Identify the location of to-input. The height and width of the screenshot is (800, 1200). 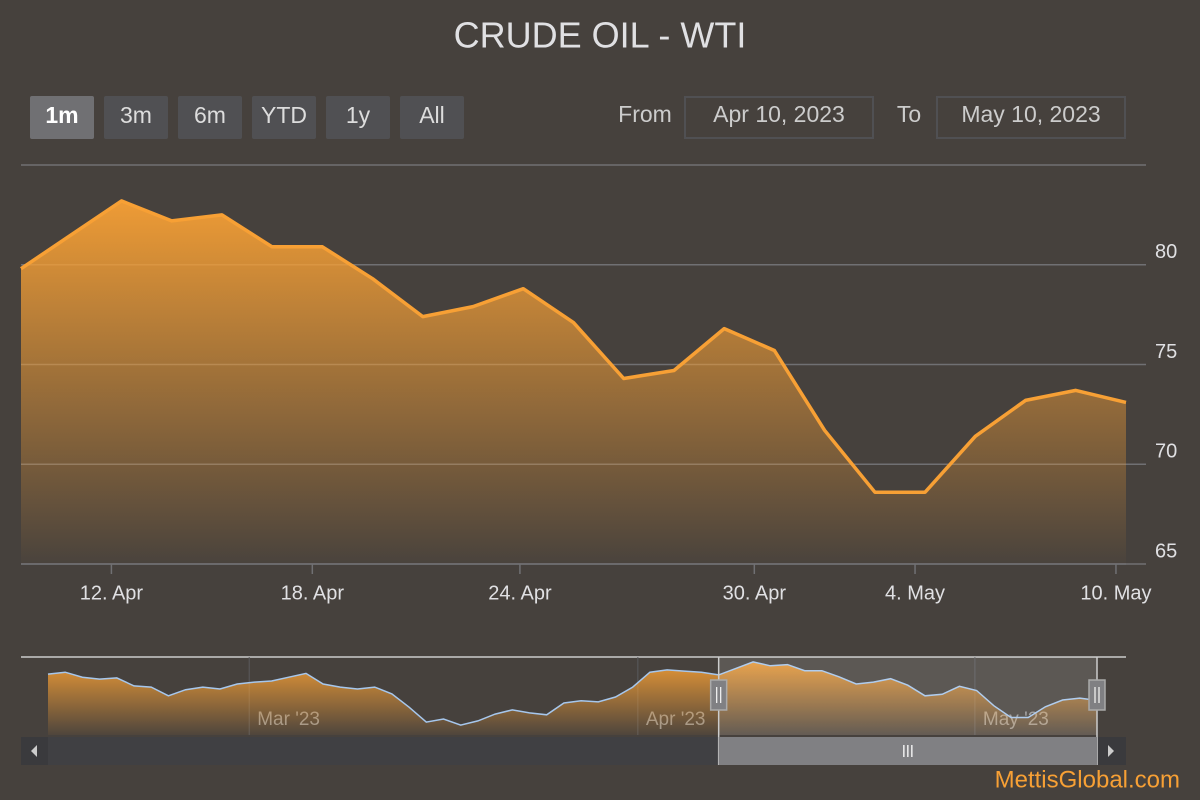
(1031, 117).